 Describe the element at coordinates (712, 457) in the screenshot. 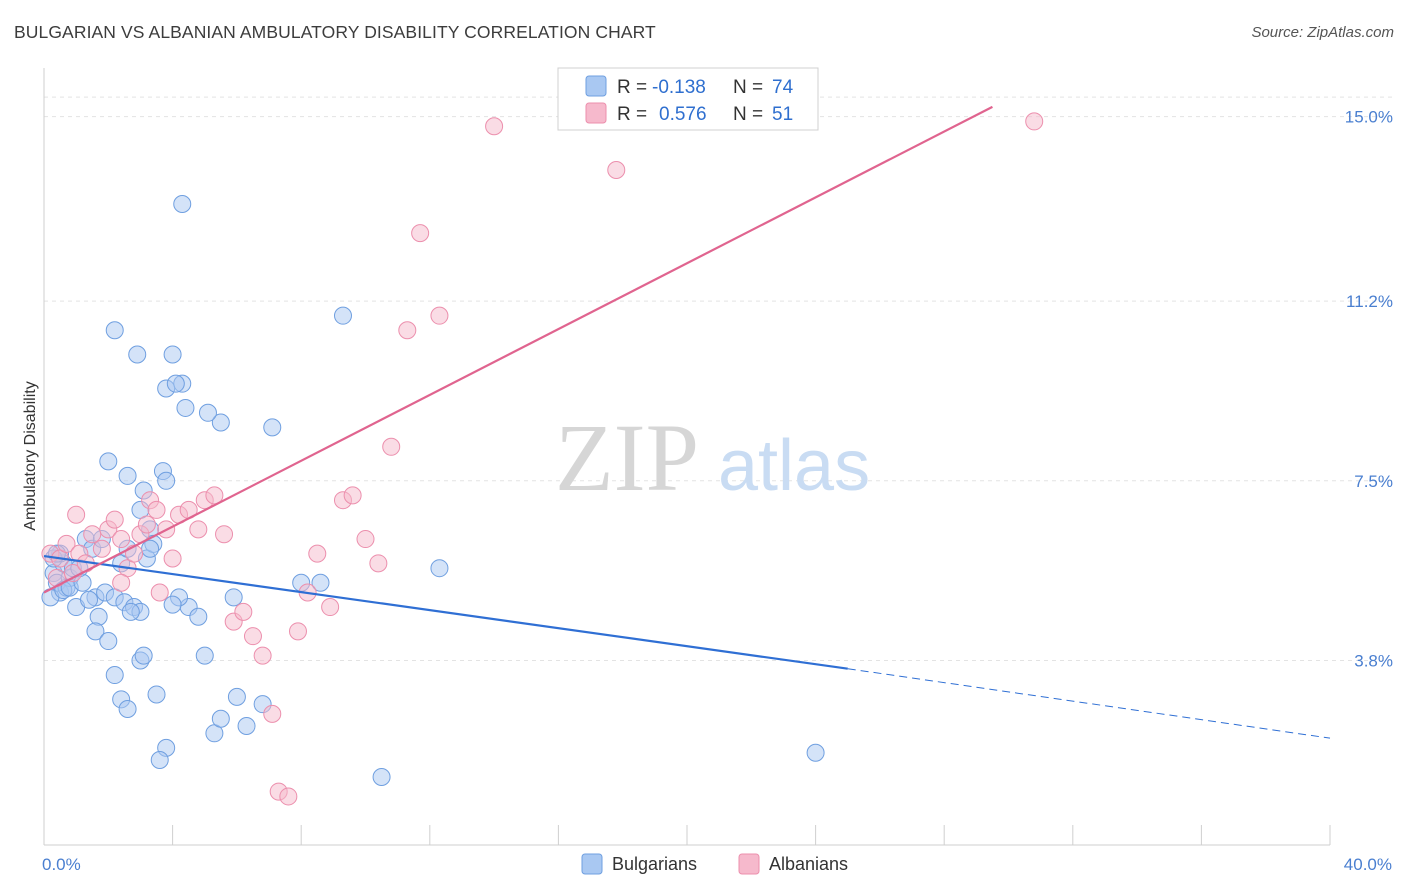

I see `watermark: ZIP atlas` at that location.